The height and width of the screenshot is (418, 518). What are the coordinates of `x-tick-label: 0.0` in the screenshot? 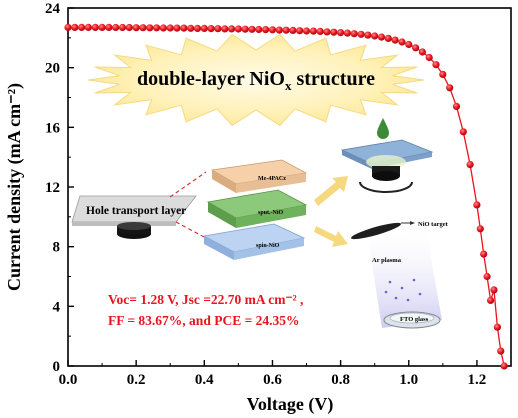 It's located at (68, 380).